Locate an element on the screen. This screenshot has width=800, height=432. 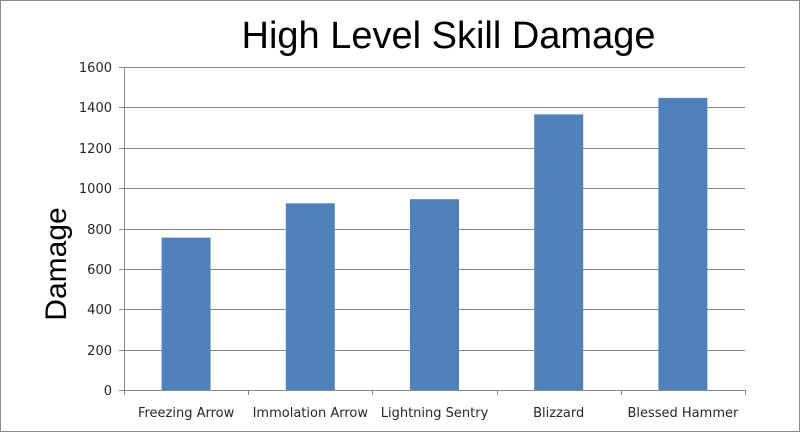
y-tick-label: 400 is located at coordinates (99, 310).